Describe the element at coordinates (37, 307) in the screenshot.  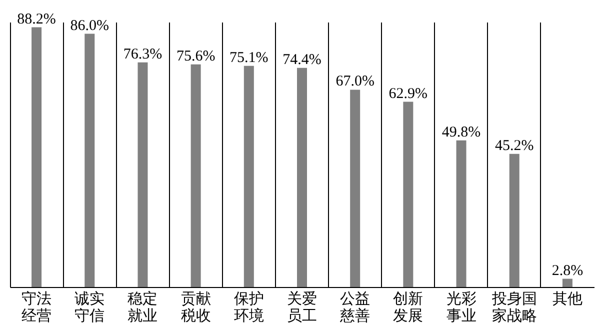
I see `x-tick-label: 守法经营` at that location.